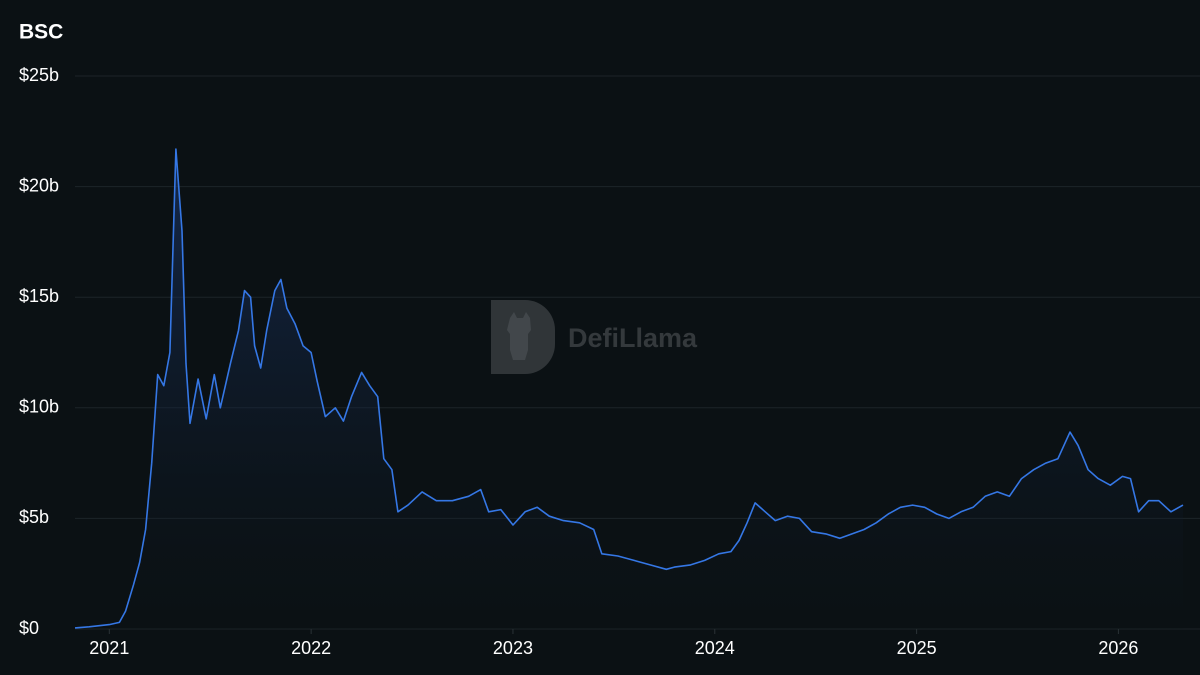 The image size is (1200, 675). I want to click on watermark: DefiLlama, so click(594, 337).